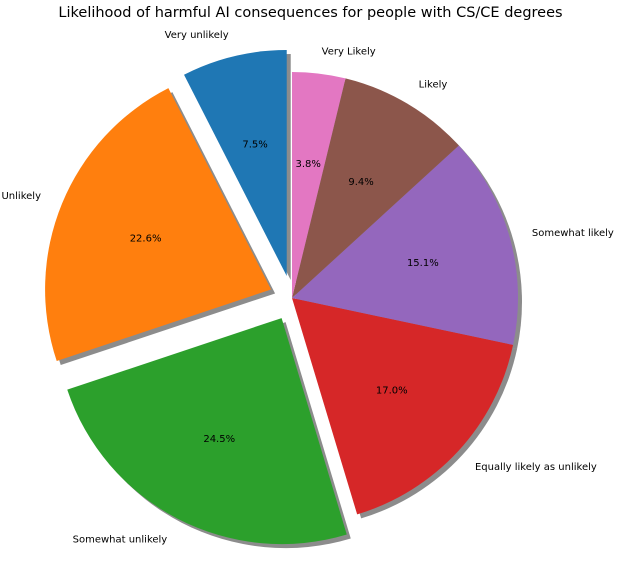 The height and width of the screenshot is (578, 621). What do you see at coordinates (21, 196) in the screenshot?
I see `category-label-unlikely: Unlikely` at bounding box center [21, 196].